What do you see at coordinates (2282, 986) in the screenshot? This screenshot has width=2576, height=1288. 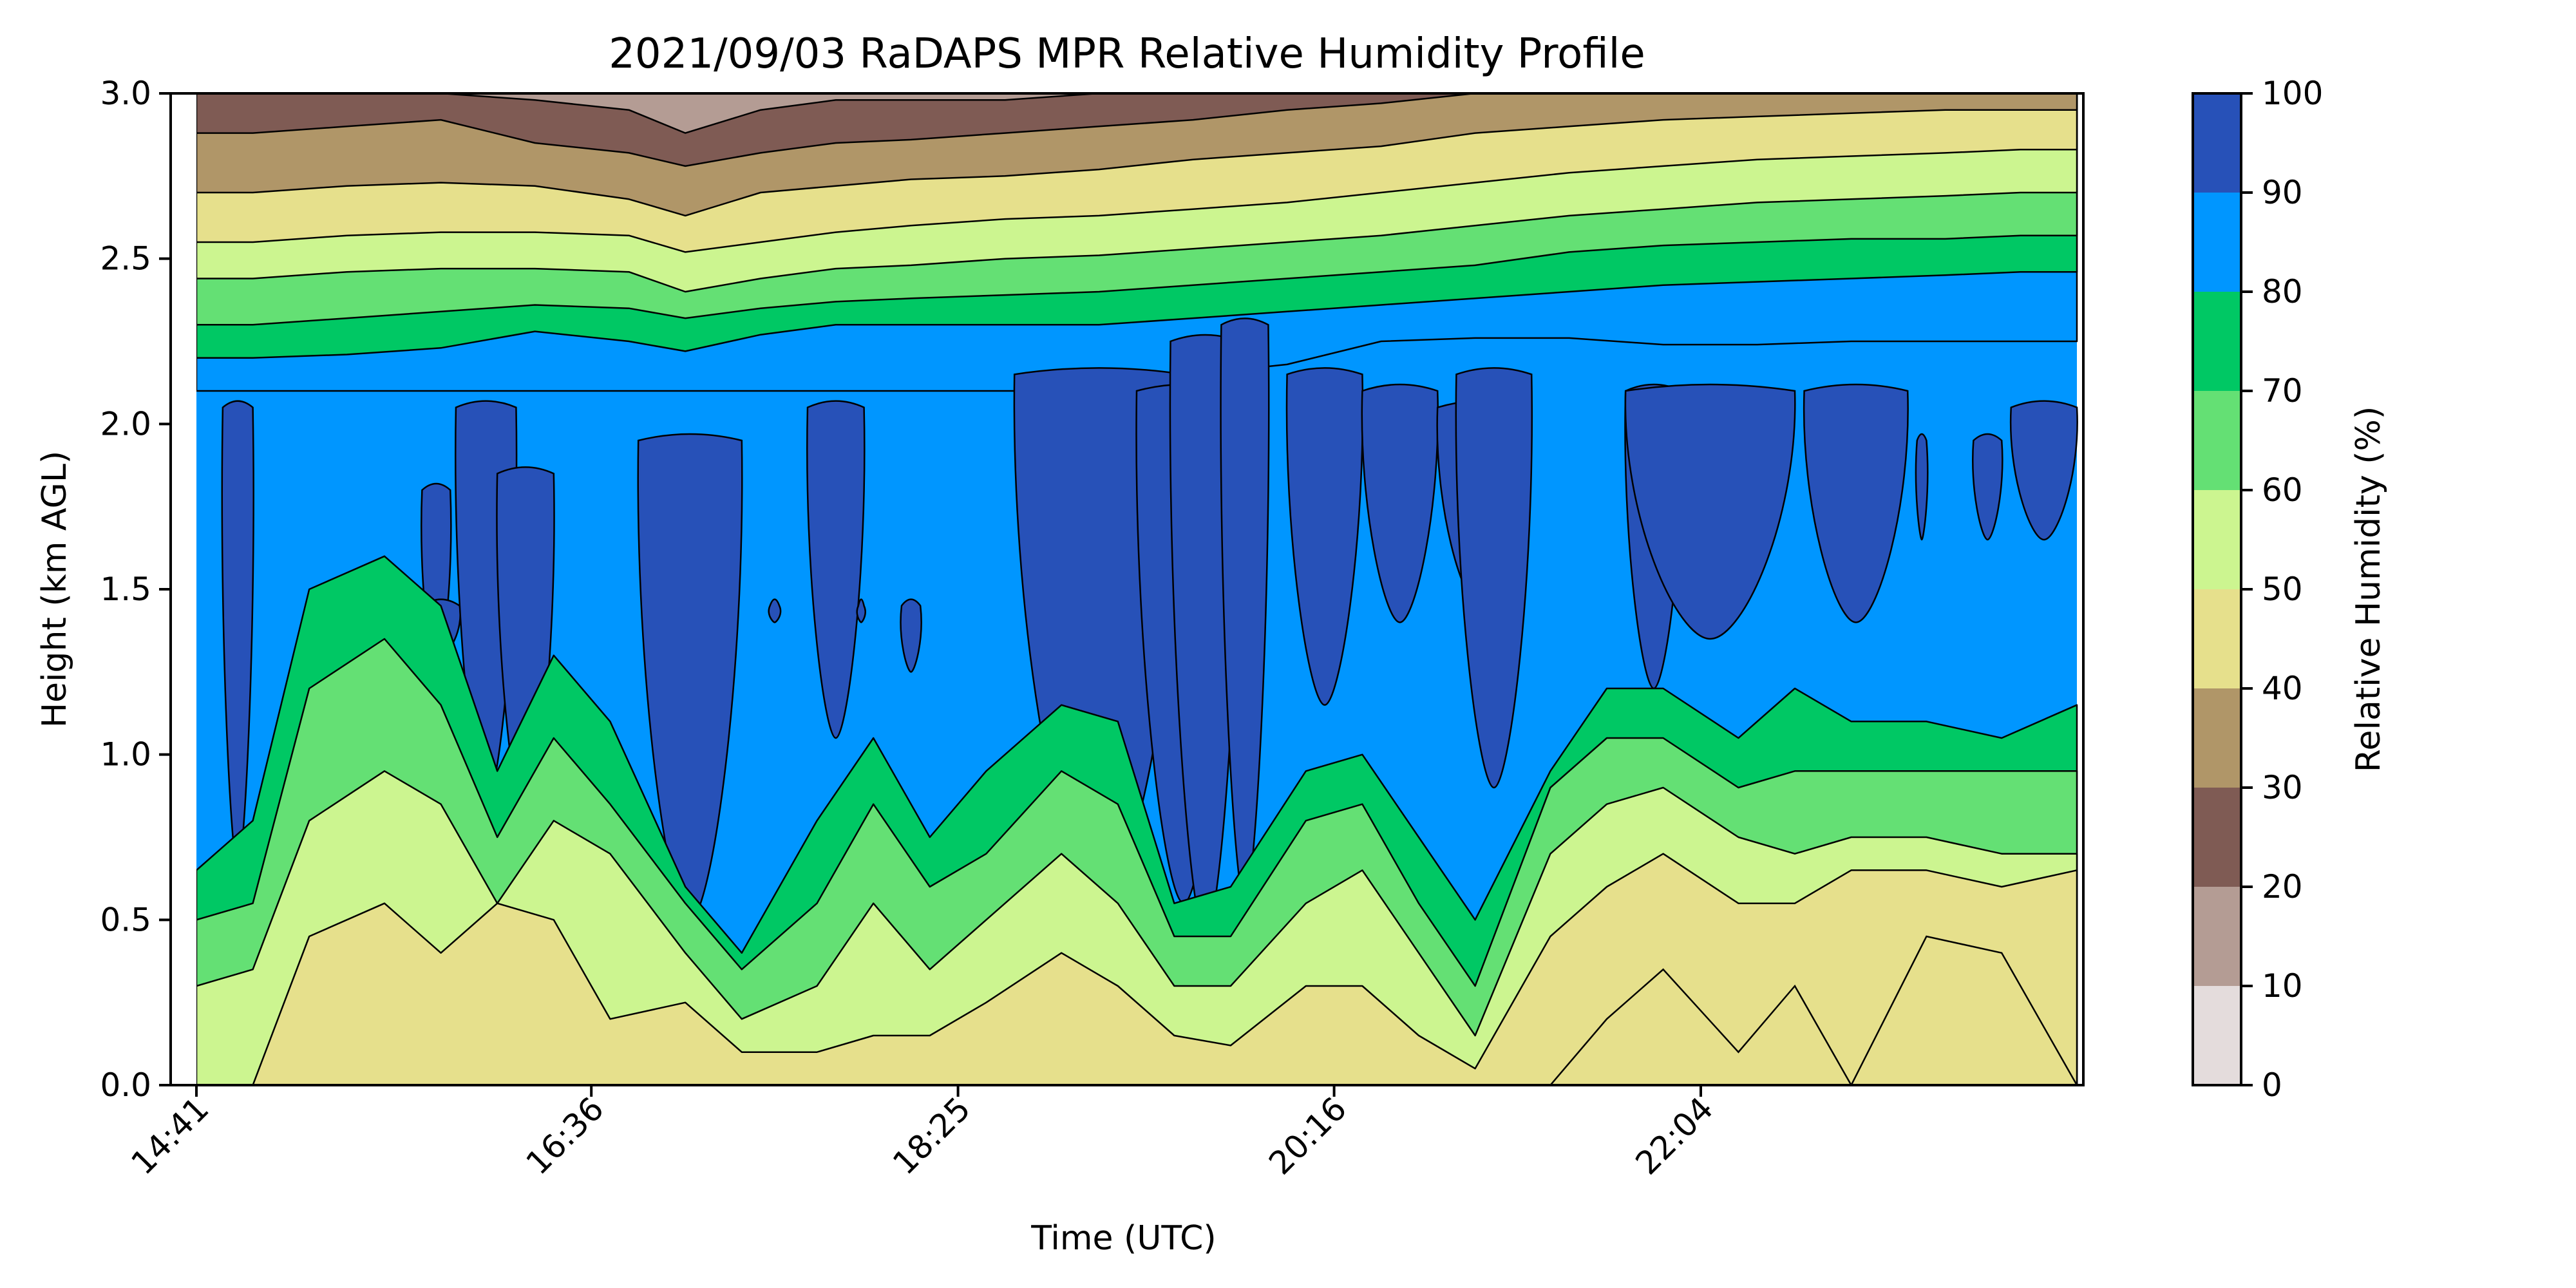 I see `colorbar-tick-label: 10` at bounding box center [2282, 986].